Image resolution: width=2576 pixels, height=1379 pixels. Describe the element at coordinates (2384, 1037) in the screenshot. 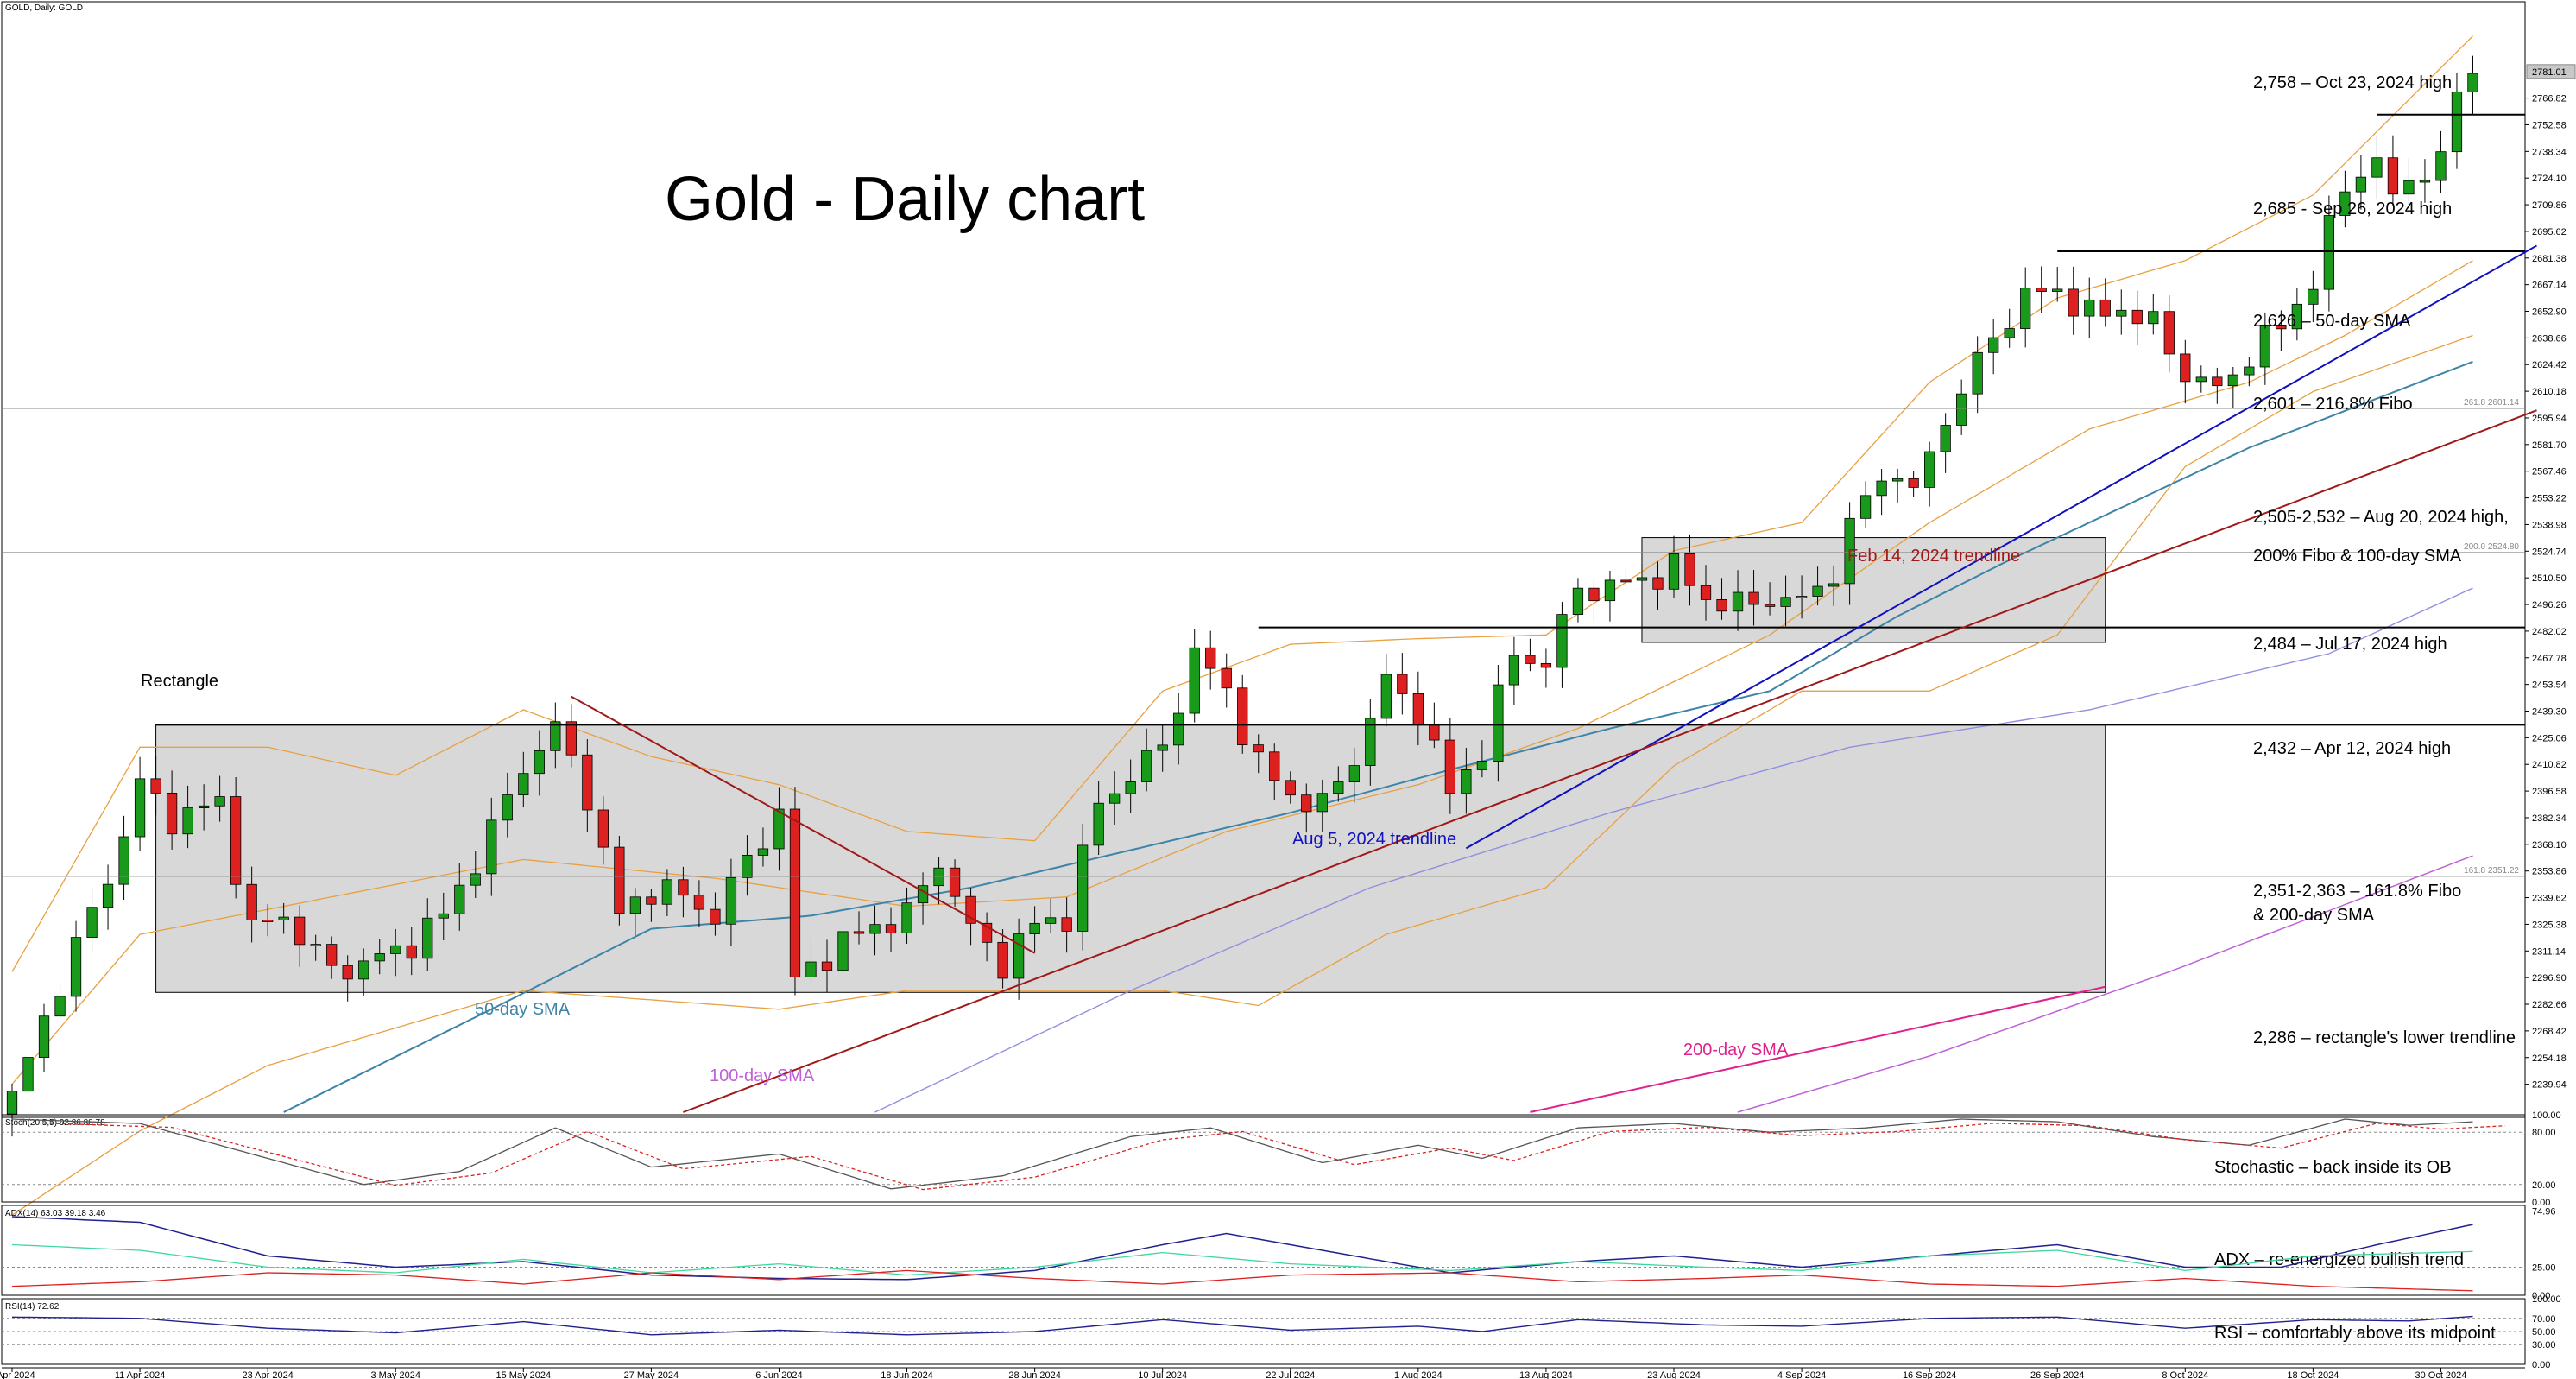

I see `level-label: 2,286 – rectangle's lower trendline` at that location.